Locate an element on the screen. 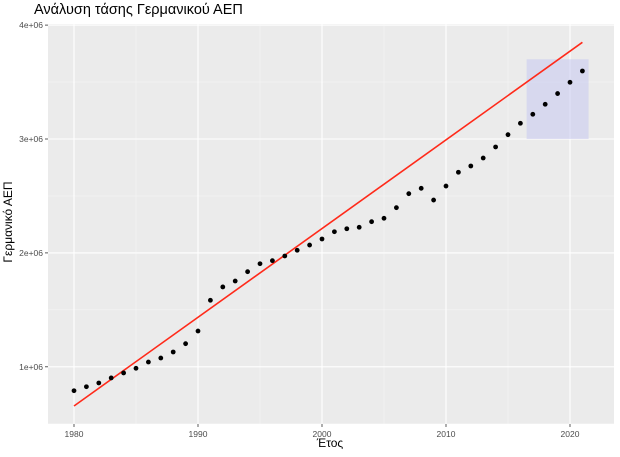 The height and width of the screenshot is (457, 620). chart-title: Ανάλυση τάσης Γερμανικού ΑΕΠ is located at coordinates (138, 10).